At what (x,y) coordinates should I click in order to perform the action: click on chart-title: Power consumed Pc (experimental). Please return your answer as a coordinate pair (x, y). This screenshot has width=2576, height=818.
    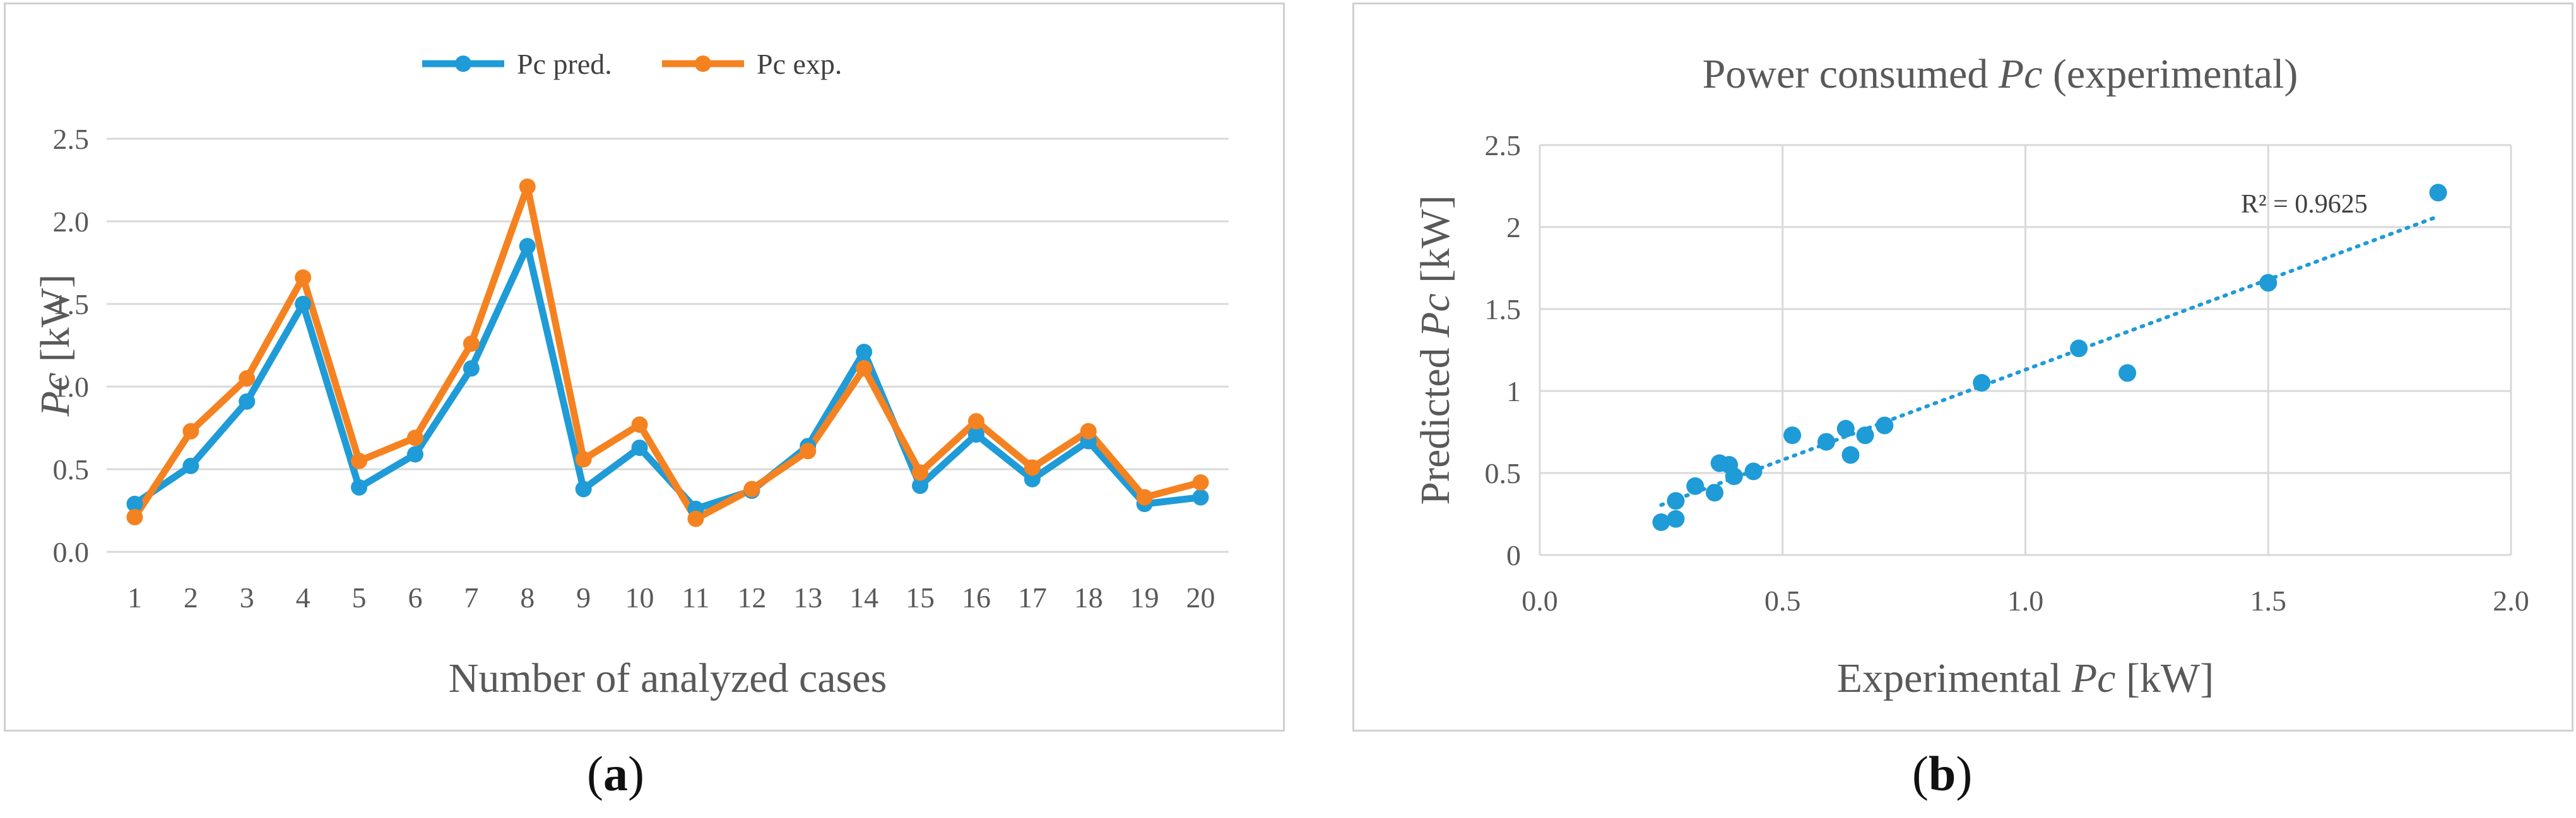
    Looking at the image, I should click on (2001, 74).